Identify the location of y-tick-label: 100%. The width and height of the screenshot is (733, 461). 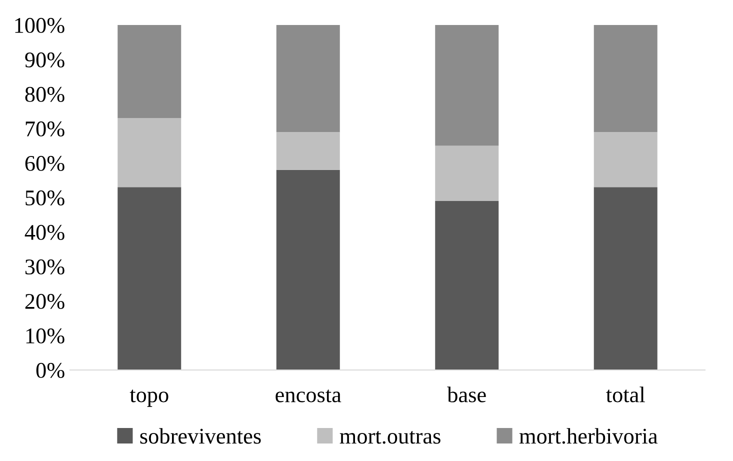
(39, 25).